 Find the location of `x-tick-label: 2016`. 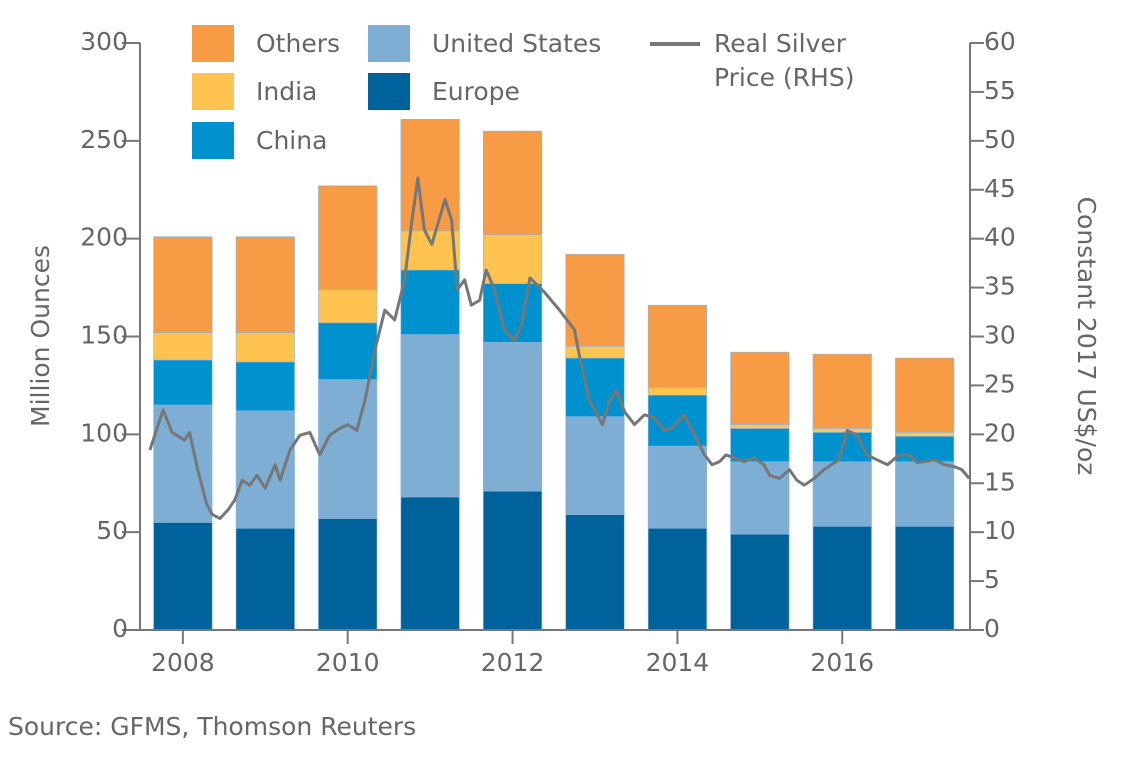

x-tick-label: 2016 is located at coordinates (842, 662).